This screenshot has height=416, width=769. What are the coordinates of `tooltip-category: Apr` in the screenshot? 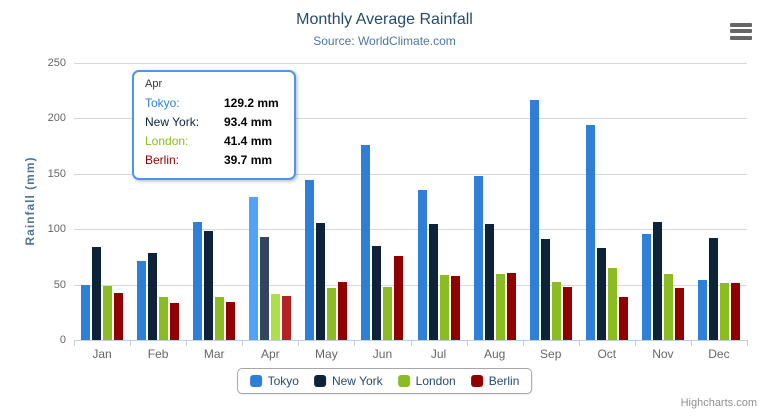 It's located at (154, 84).